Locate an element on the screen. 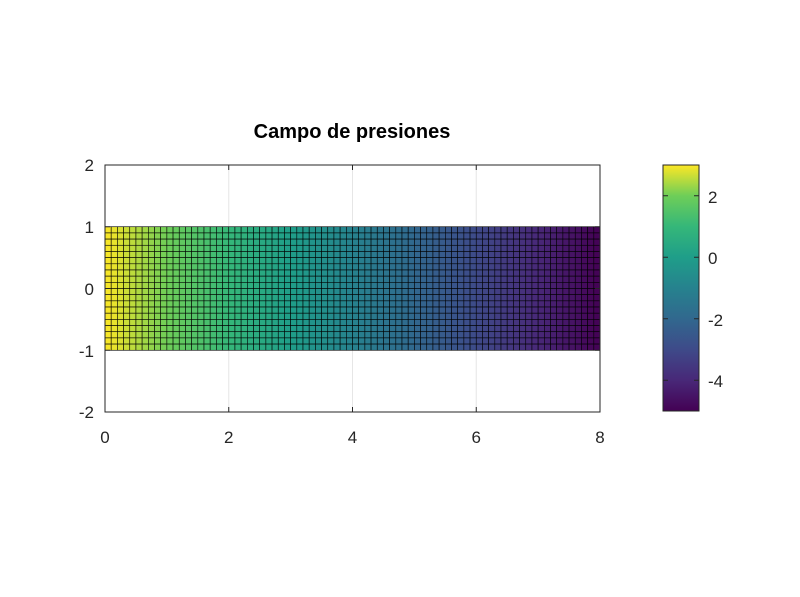 This screenshot has width=800, height=597. y-tick-label: -1 is located at coordinates (86, 351).